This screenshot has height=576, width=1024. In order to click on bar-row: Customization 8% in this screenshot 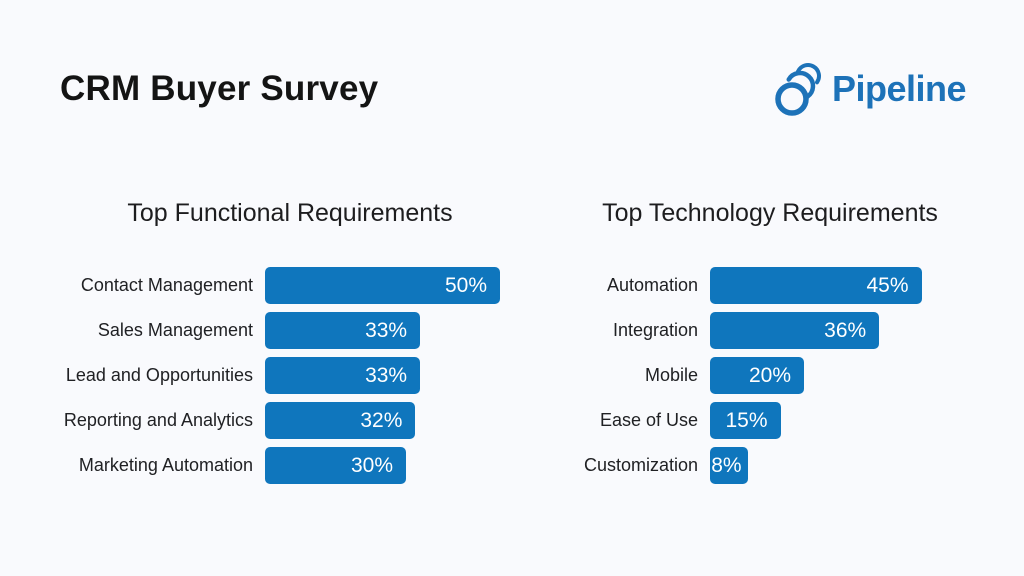, I will do `click(770, 465)`.